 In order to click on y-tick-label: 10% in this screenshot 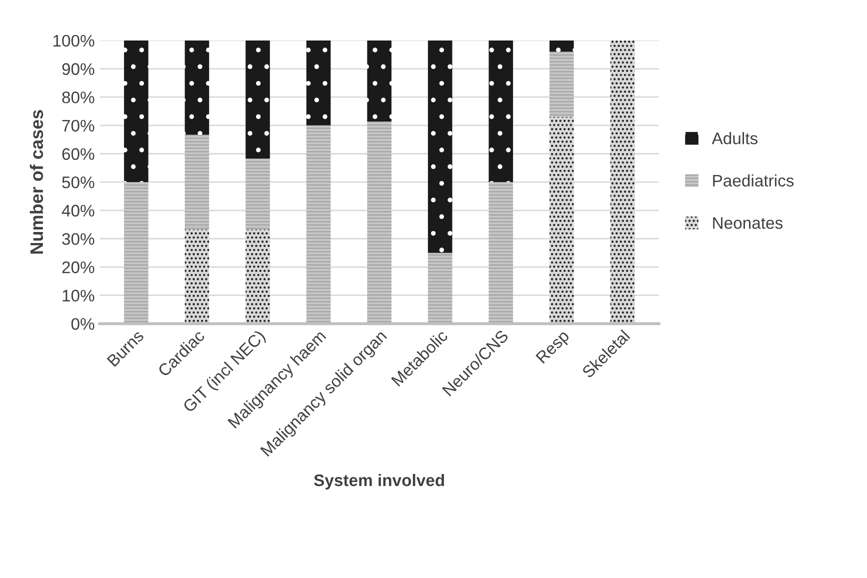, I will do `click(78, 296)`.